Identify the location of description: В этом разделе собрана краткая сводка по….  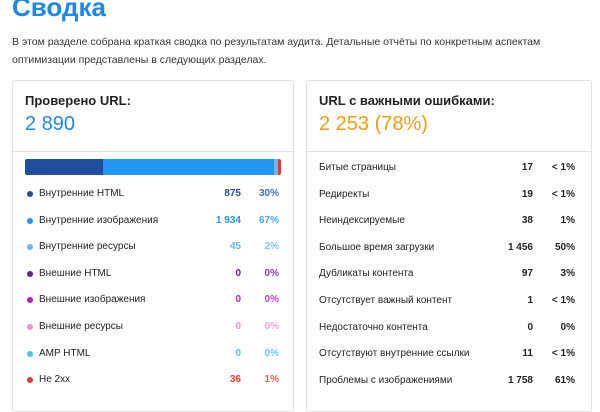
(276, 51).